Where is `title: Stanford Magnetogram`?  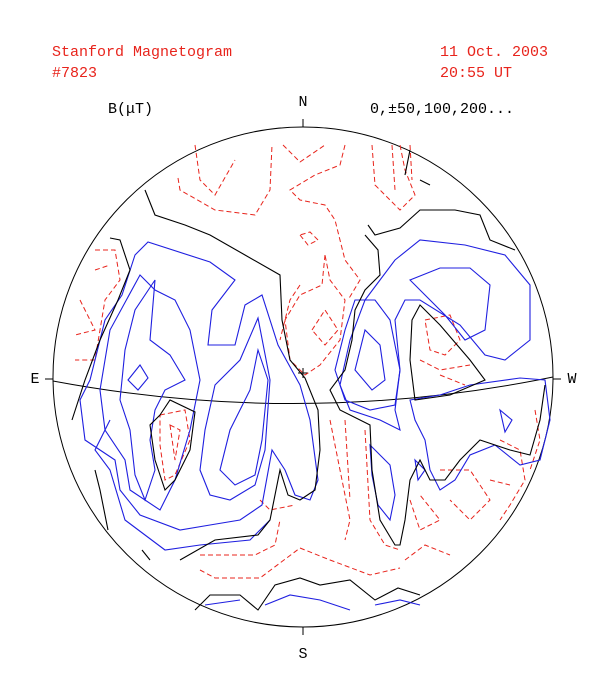 title: Stanford Magnetogram is located at coordinates (142, 52).